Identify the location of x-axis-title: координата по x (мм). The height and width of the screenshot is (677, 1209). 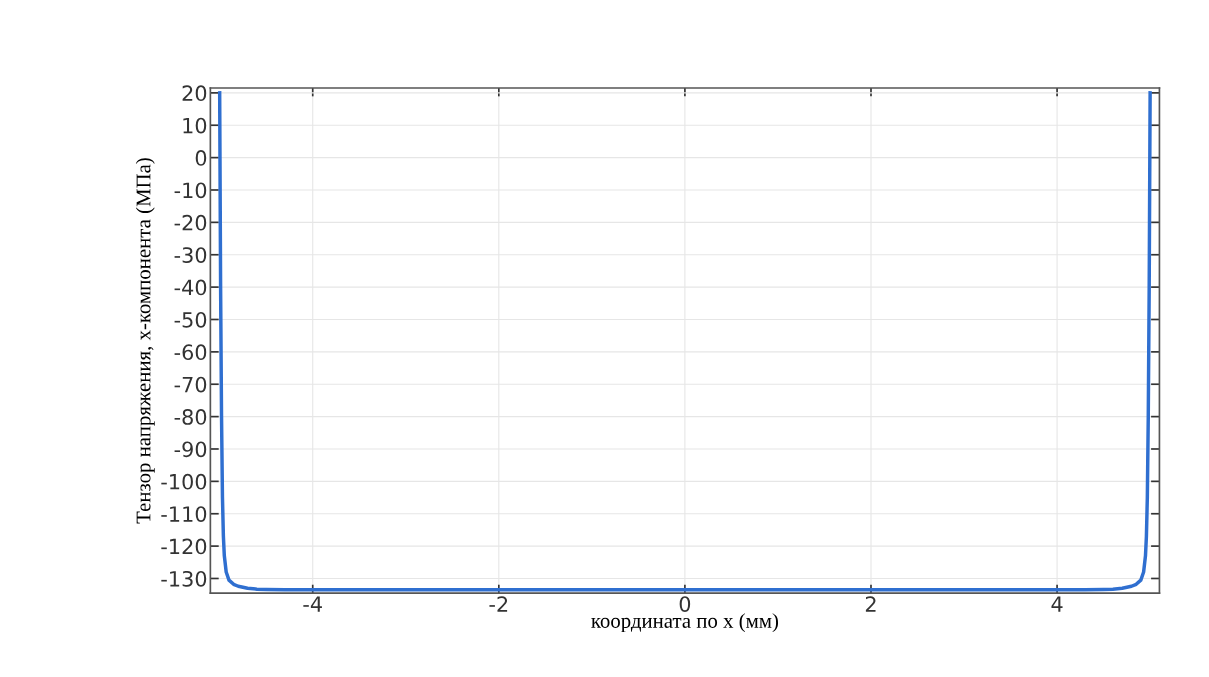
(685, 623).